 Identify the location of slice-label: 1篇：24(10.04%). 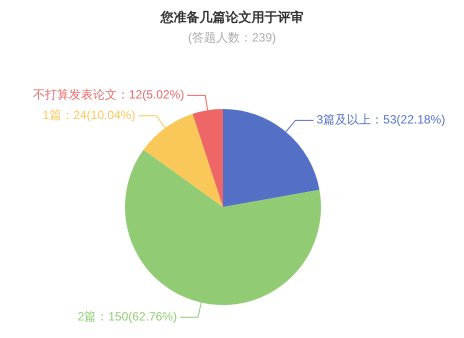
(89, 115).